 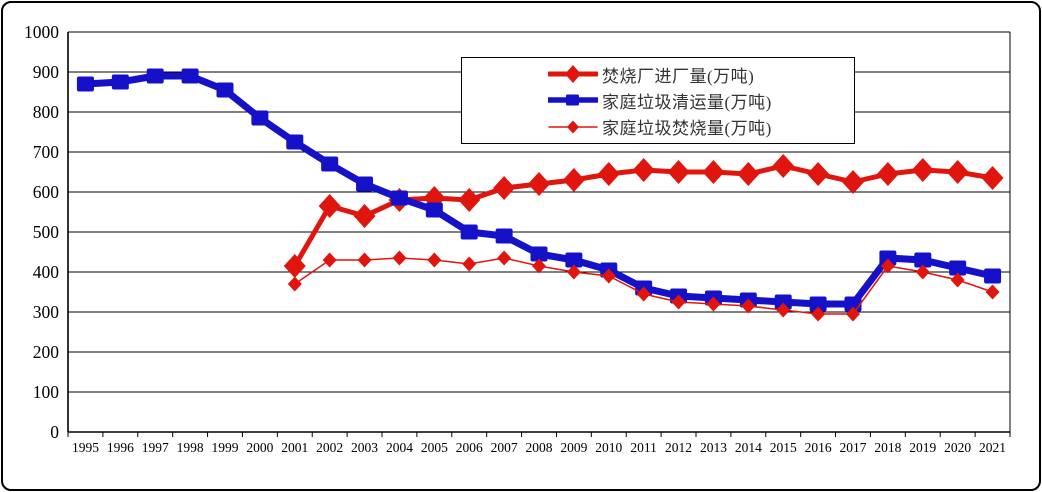 I want to click on y-axis-label: 500, so click(x=46, y=232).